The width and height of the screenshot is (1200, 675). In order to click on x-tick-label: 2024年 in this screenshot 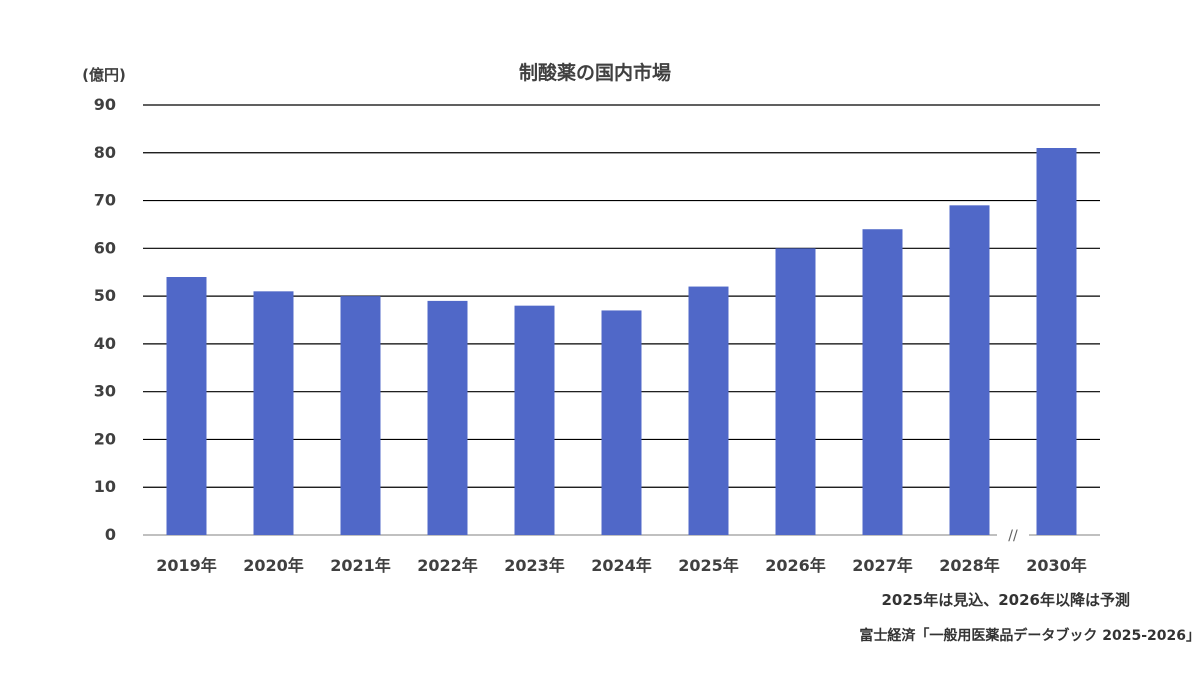, I will do `click(621, 565)`.